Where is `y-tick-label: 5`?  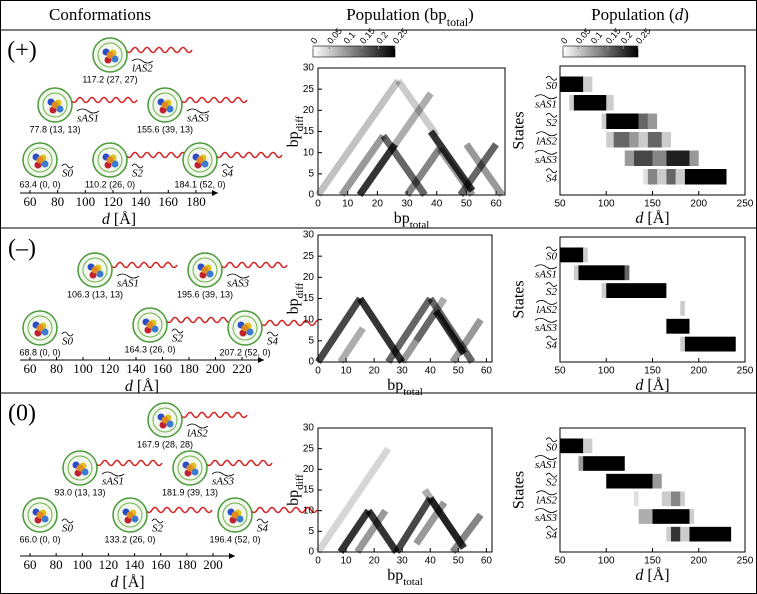
y-tick-label: 5 is located at coordinates (311, 340).